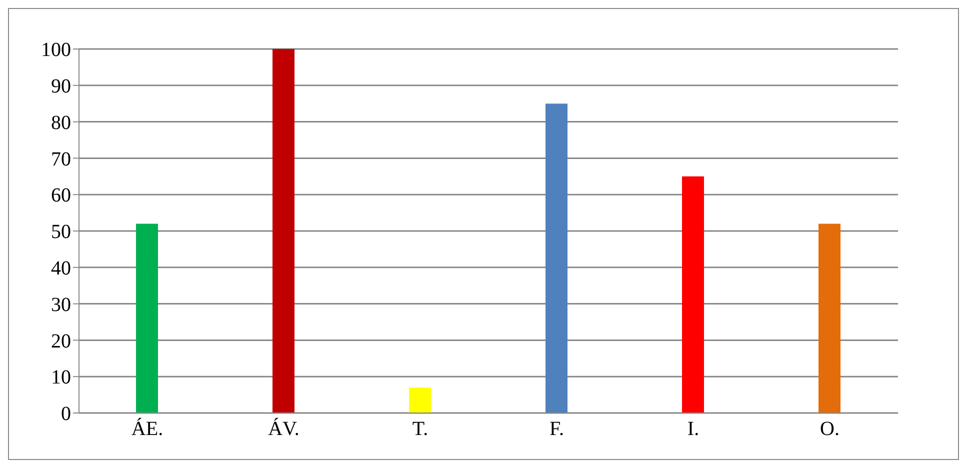 The height and width of the screenshot is (468, 967). I want to click on y-tick-label: 10, so click(61, 377).